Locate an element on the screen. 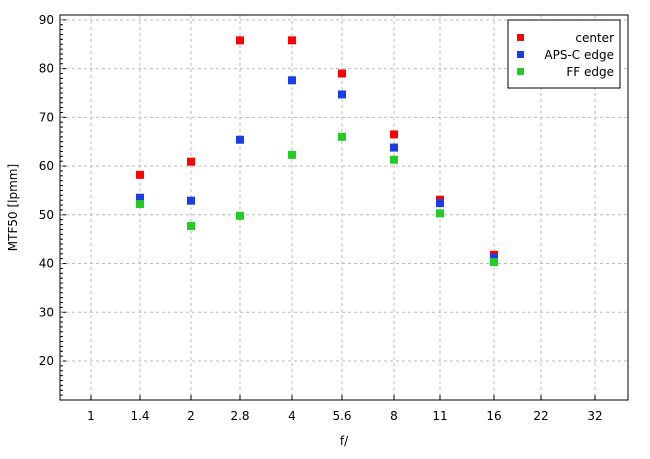 This screenshot has width=650, height=459. y-tick-label: 90 is located at coordinates (46, 20).